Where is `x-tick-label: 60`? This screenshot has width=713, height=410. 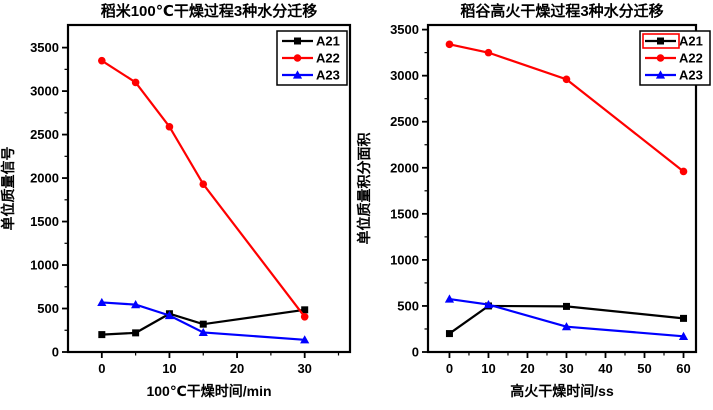
x-tick-label: 60 is located at coordinates (683, 368).